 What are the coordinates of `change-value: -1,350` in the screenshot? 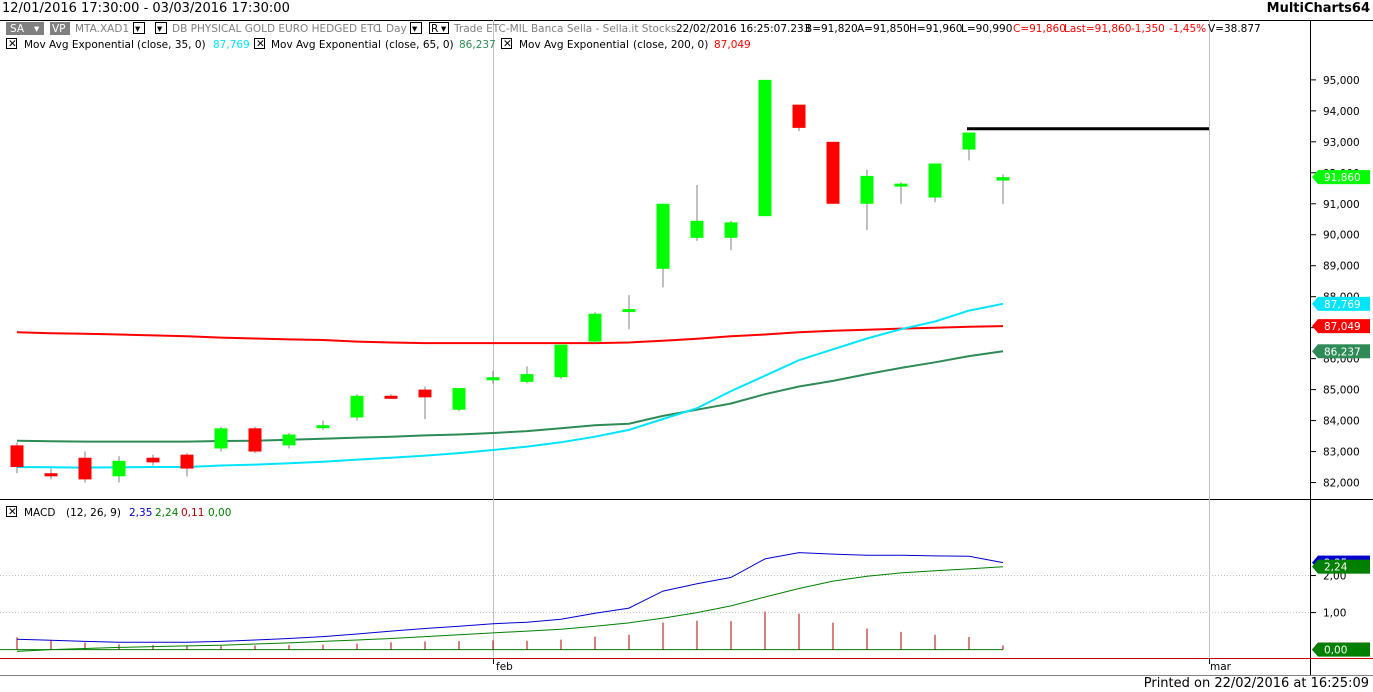 It's located at (1148, 29).